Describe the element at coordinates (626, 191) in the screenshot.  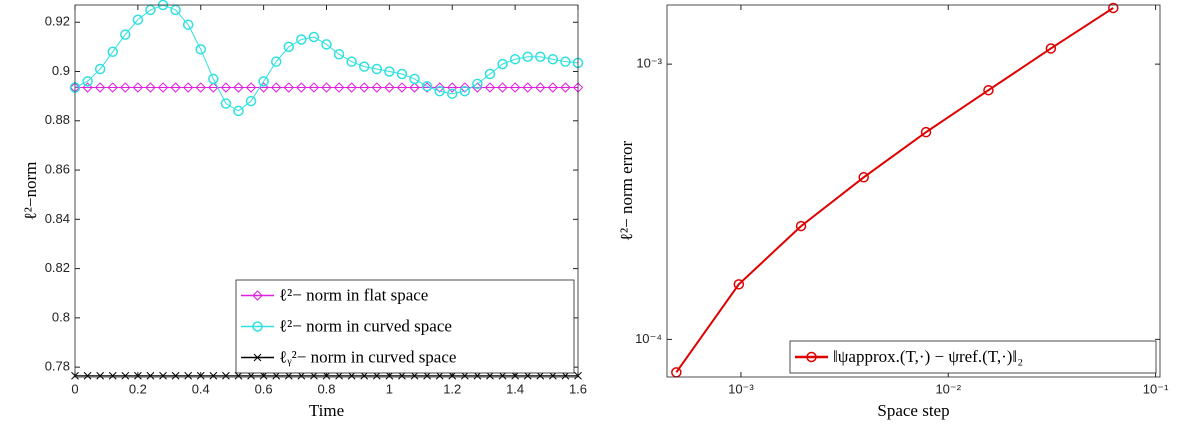
I see `y-axis-label: ℓ²− norm error` at that location.